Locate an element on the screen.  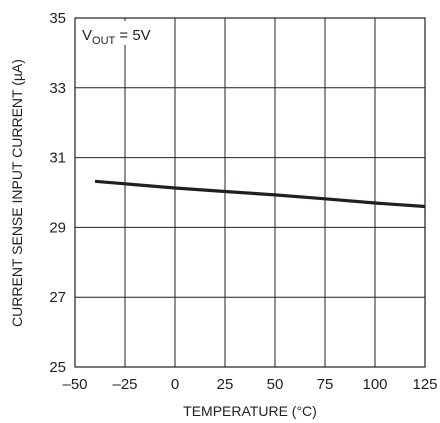
x-axis-title: TEMPERATURE (°C) is located at coordinates (250, 411).